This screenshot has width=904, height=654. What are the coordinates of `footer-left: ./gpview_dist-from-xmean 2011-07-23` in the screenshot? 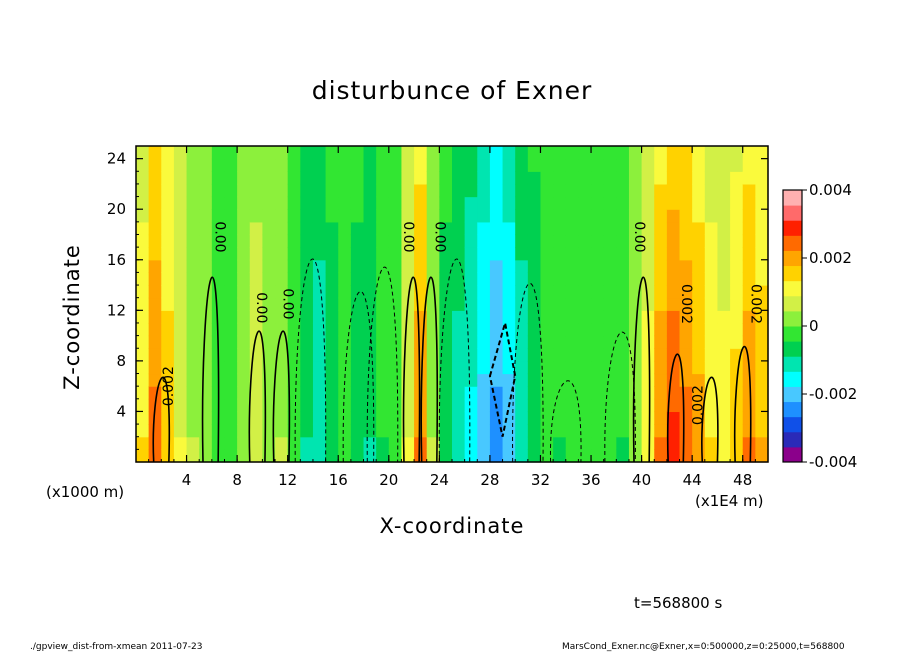 It's located at (116, 647).